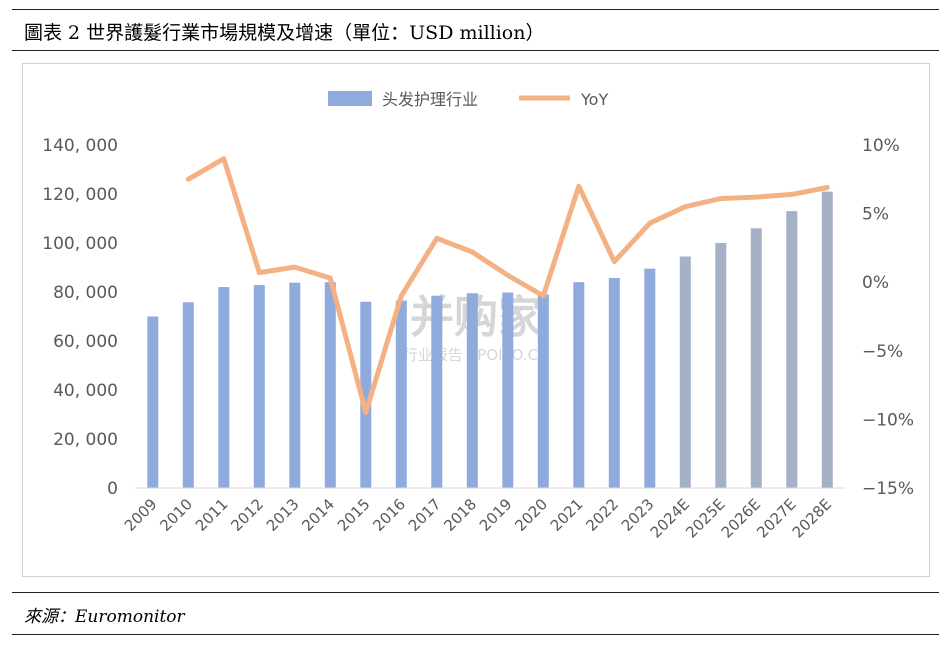 The height and width of the screenshot is (652, 951). What do you see at coordinates (366, 394) in the screenshot?
I see `bar-2015` at bounding box center [366, 394].